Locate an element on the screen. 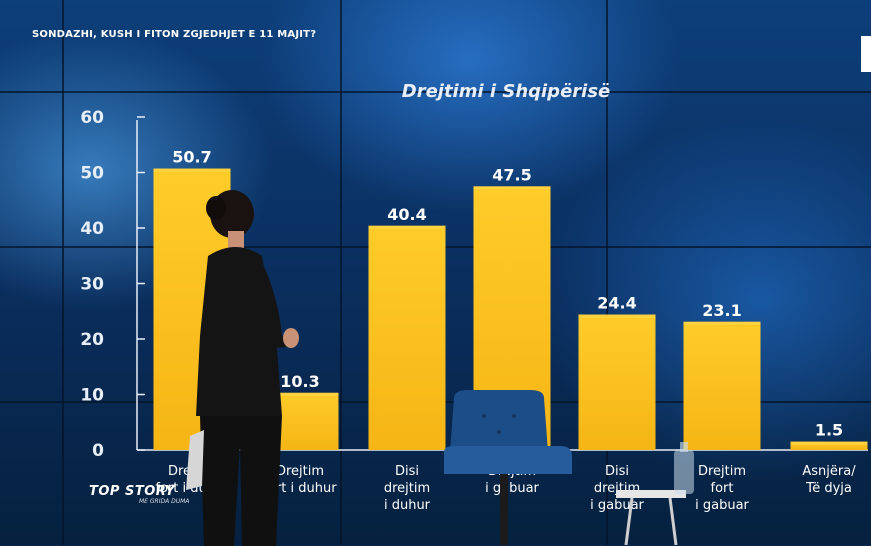  side-table is located at coordinates (655, 493).